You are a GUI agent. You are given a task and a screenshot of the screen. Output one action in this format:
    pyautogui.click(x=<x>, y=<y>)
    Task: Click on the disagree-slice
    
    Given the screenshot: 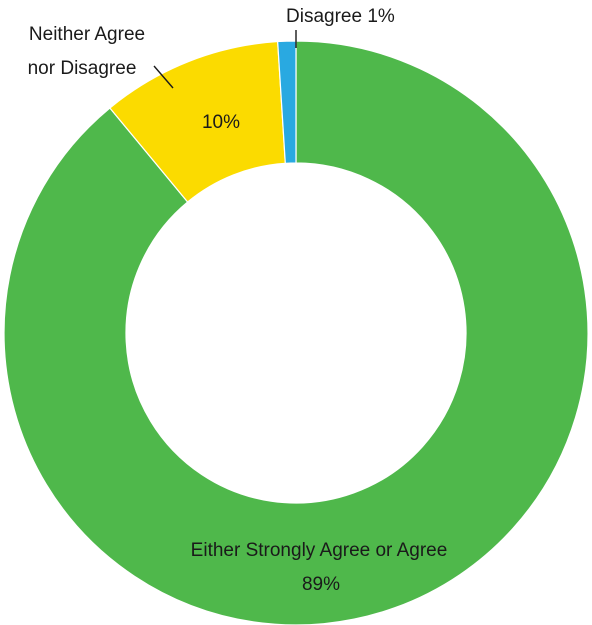 What is the action you would take?
    pyautogui.click(x=287, y=102)
    